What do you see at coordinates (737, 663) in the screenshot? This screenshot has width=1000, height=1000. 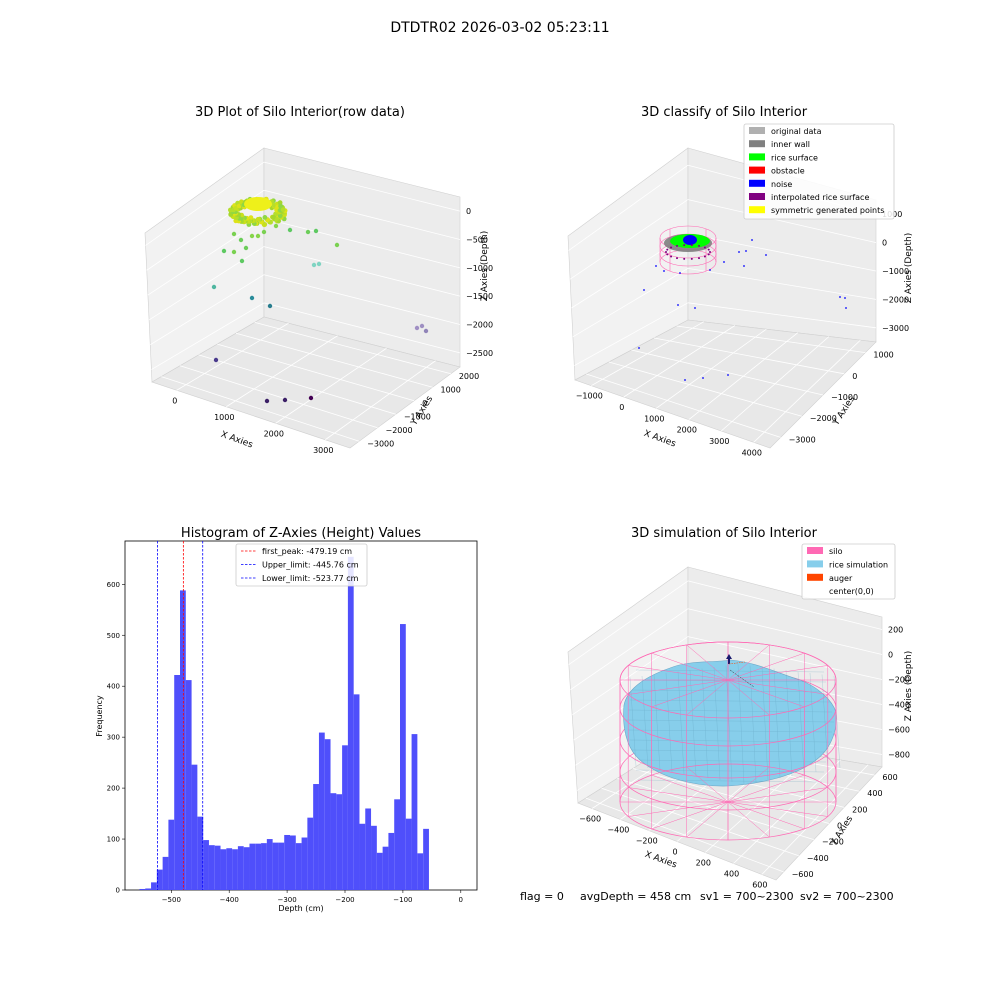 I see `auger-arm` at bounding box center [737, 663].